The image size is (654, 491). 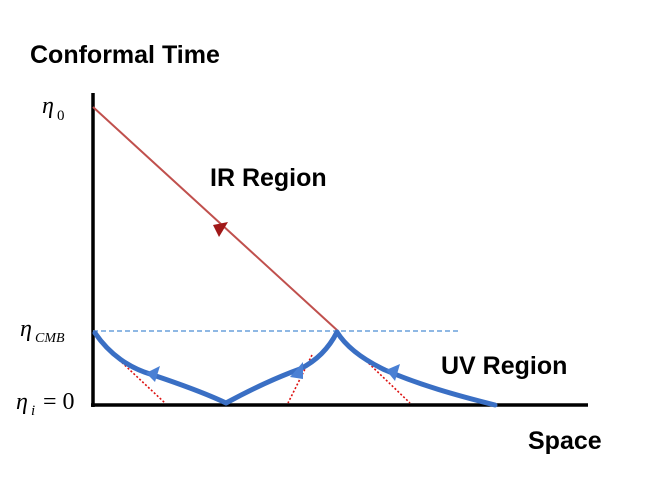 I want to click on diagram-title: Conformal Time, so click(x=125, y=55).